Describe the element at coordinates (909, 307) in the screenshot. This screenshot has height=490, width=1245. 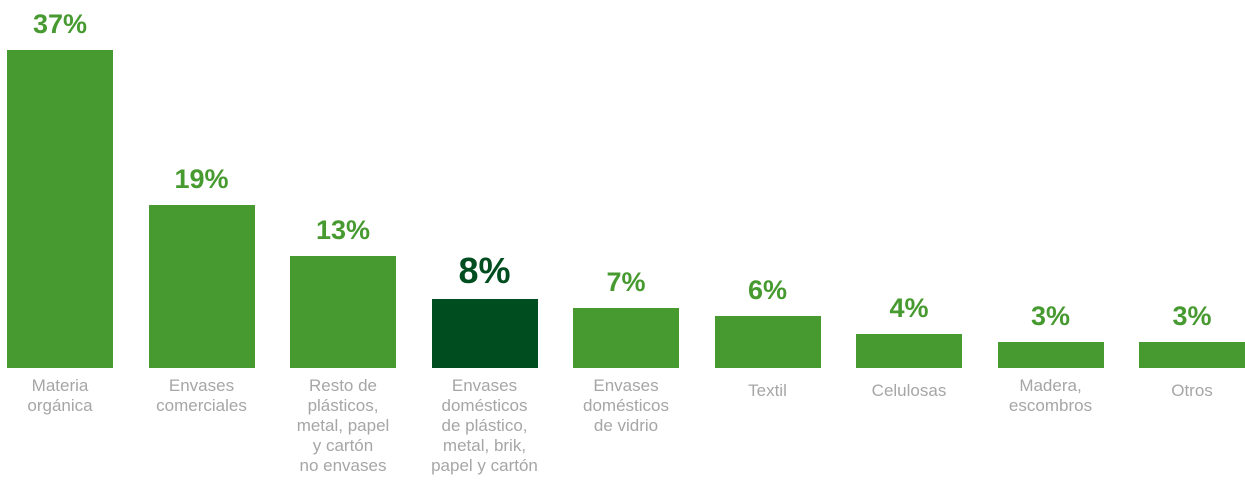
I see `value-label-7: 4%` at that location.